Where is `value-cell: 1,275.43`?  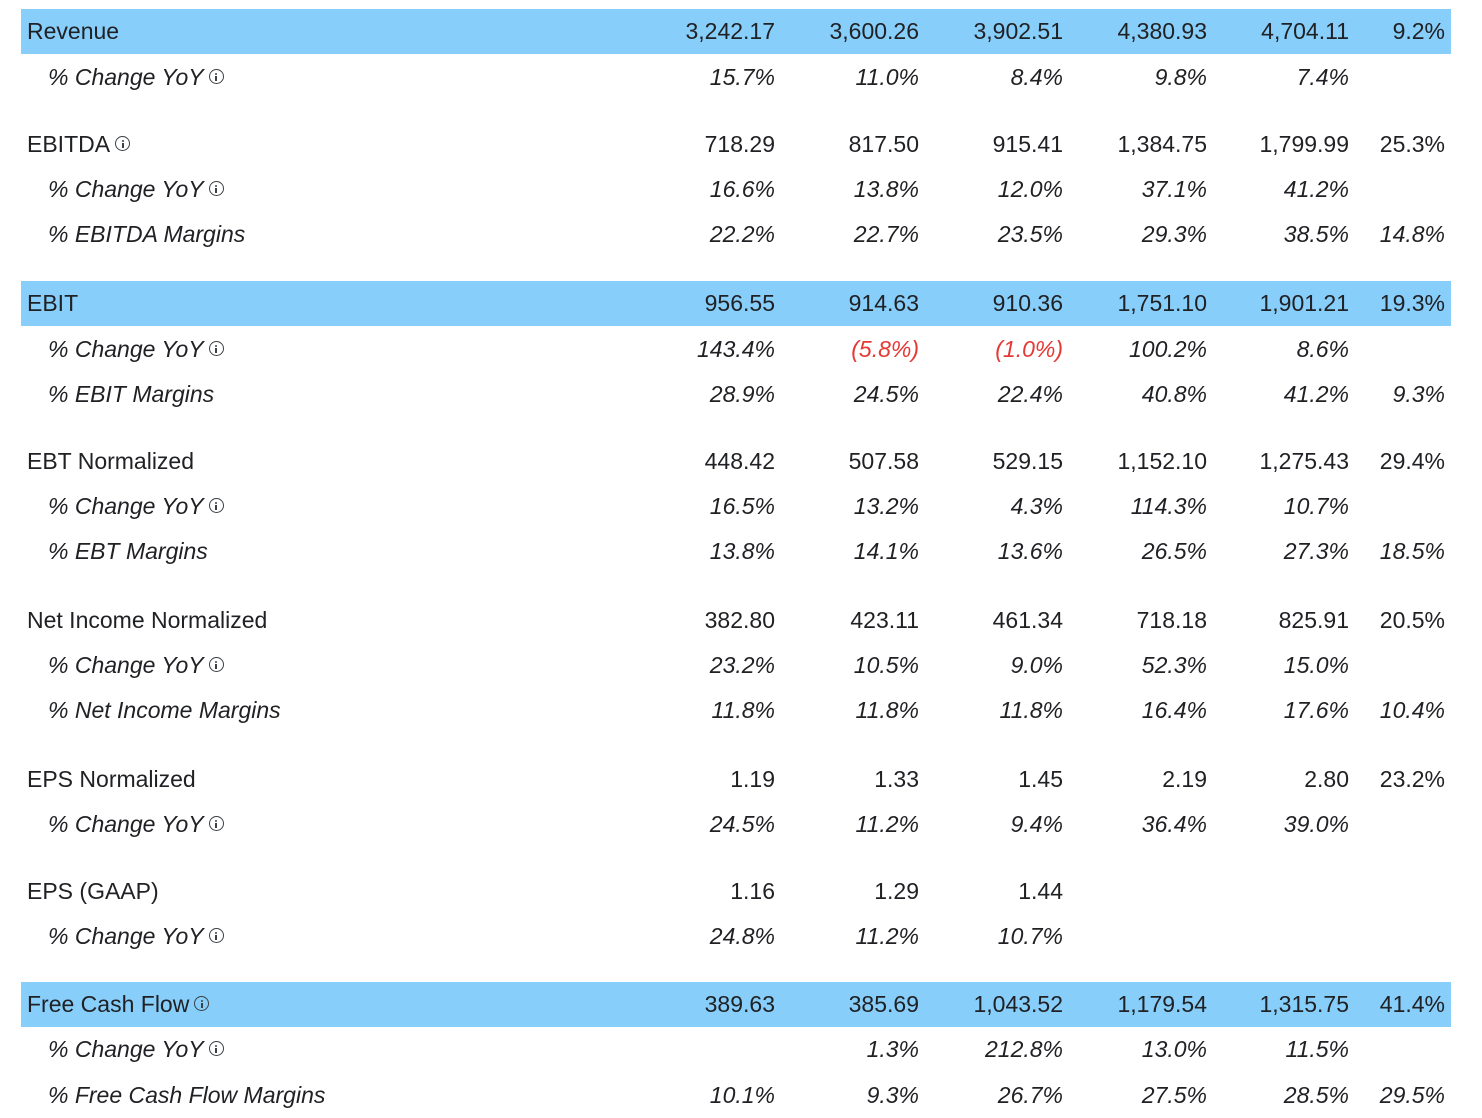 value-cell: 1,275.43 is located at coordinates (1304, 461).